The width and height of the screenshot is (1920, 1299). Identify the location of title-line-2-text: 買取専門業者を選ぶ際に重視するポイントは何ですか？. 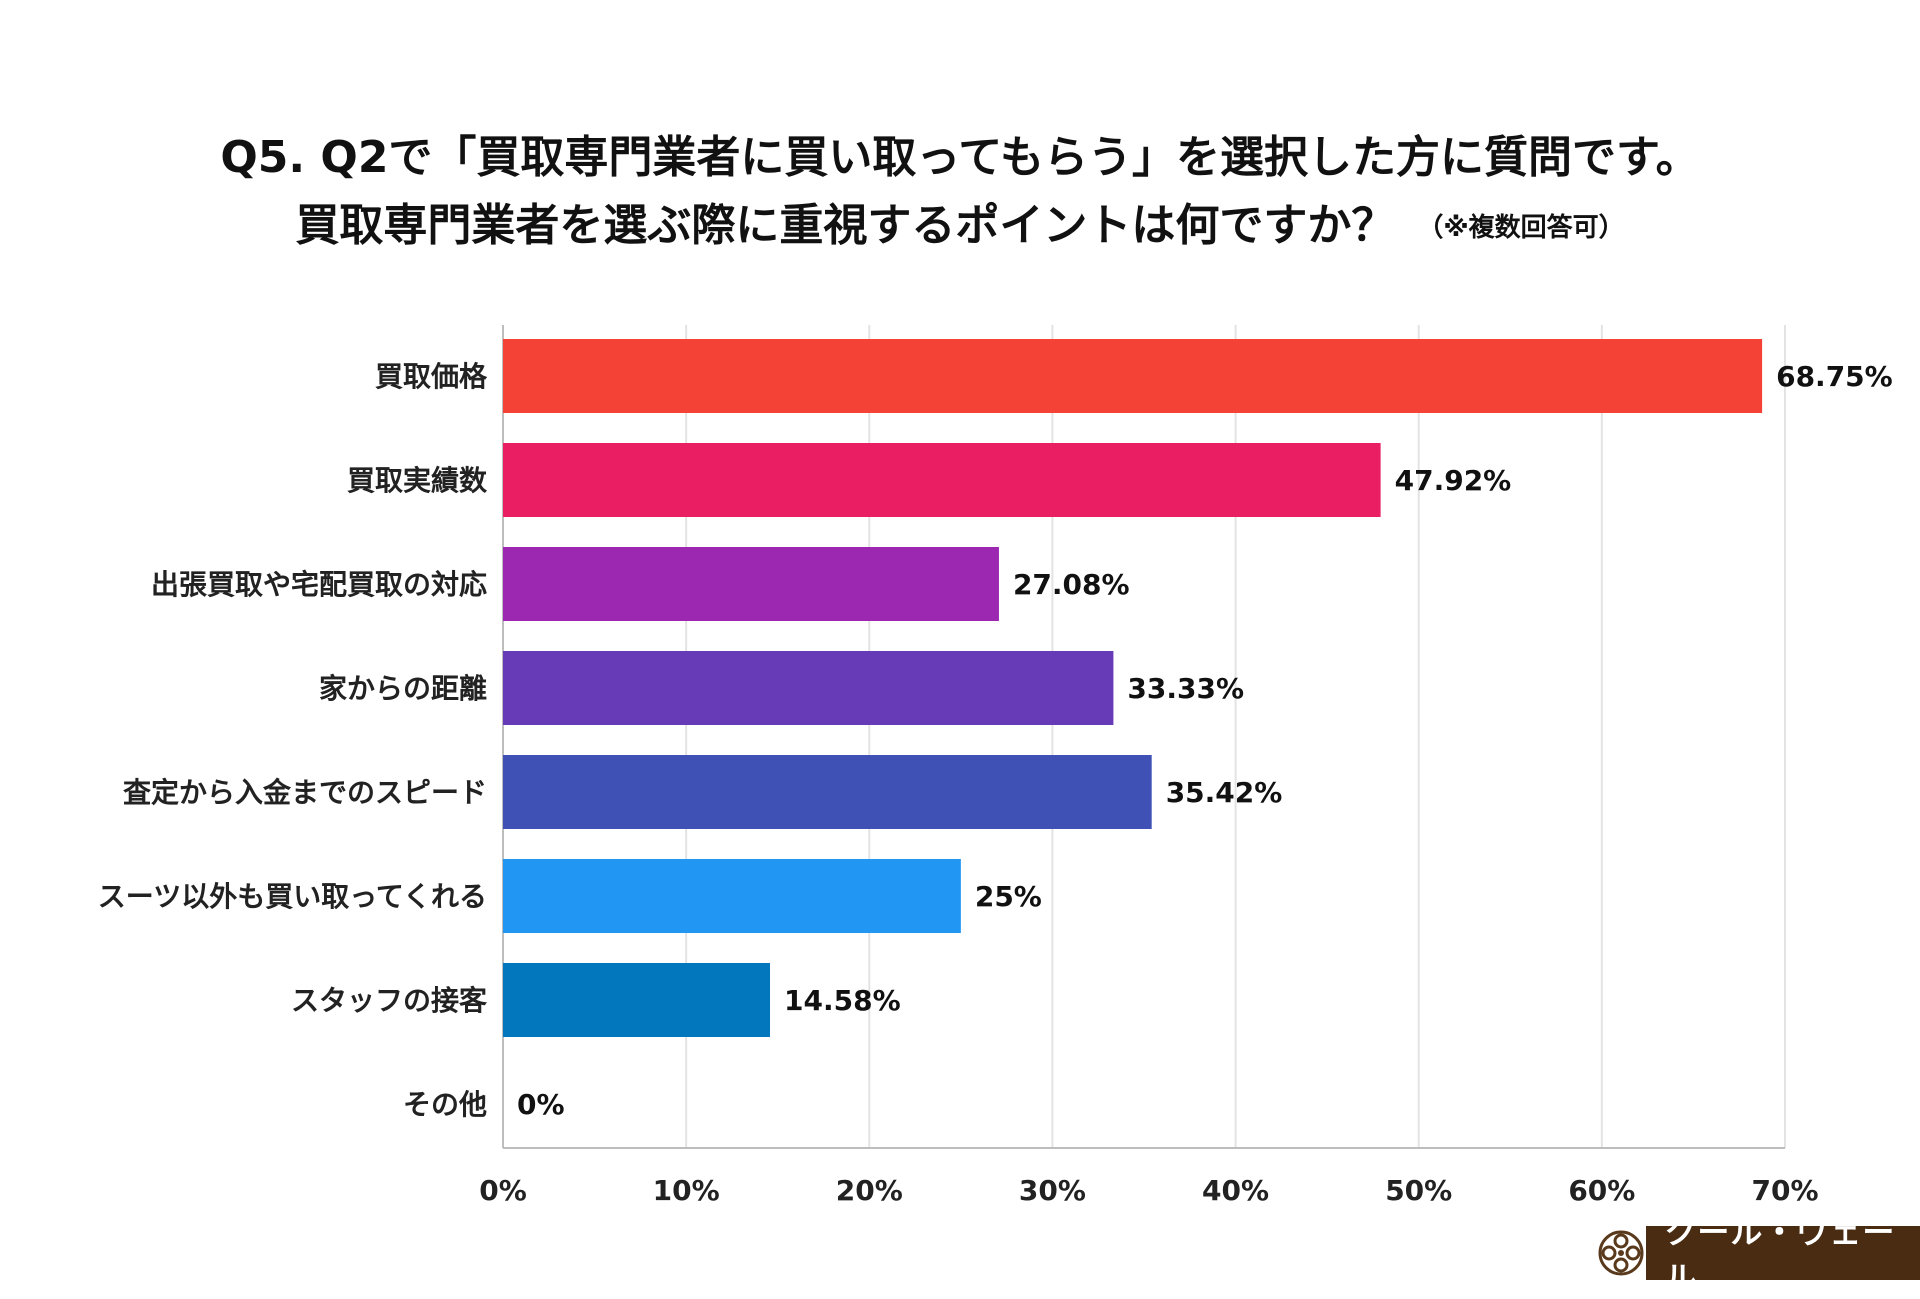
(845, 225).